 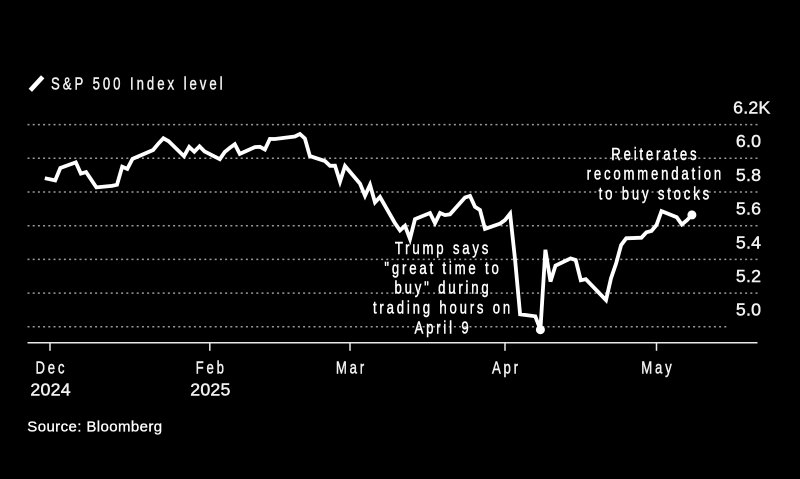 What do you see at coordinates (748, 141) in the screenshot?
I see `svg-text: 6.0` at bounding box center [748, 141].